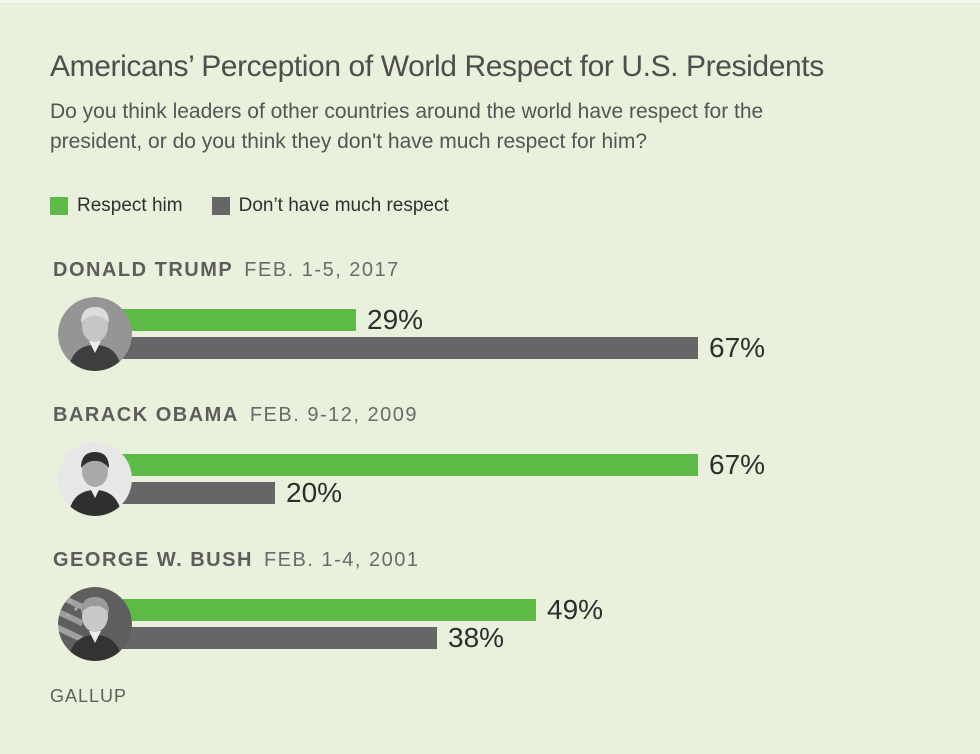 The image size is (980, 754). Describe the element at coordinates (737, 347) in the screenshot. I see `no-respect-value-label: 67%` at that location.